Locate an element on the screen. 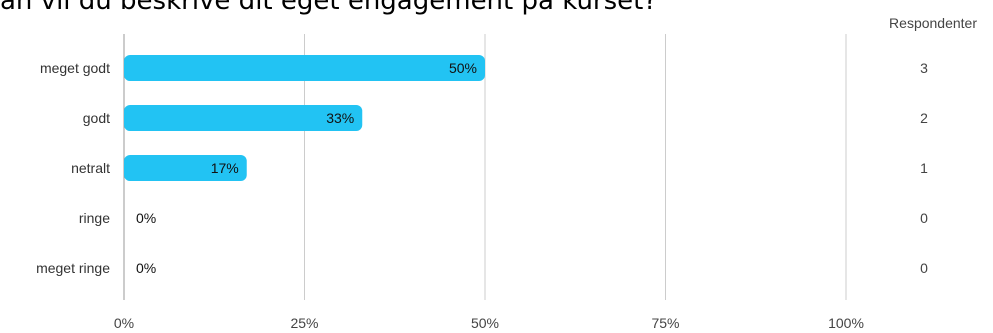 This screenshot has width=993, height=333. respondent-count: 2 is located at coordinates (924, 118).